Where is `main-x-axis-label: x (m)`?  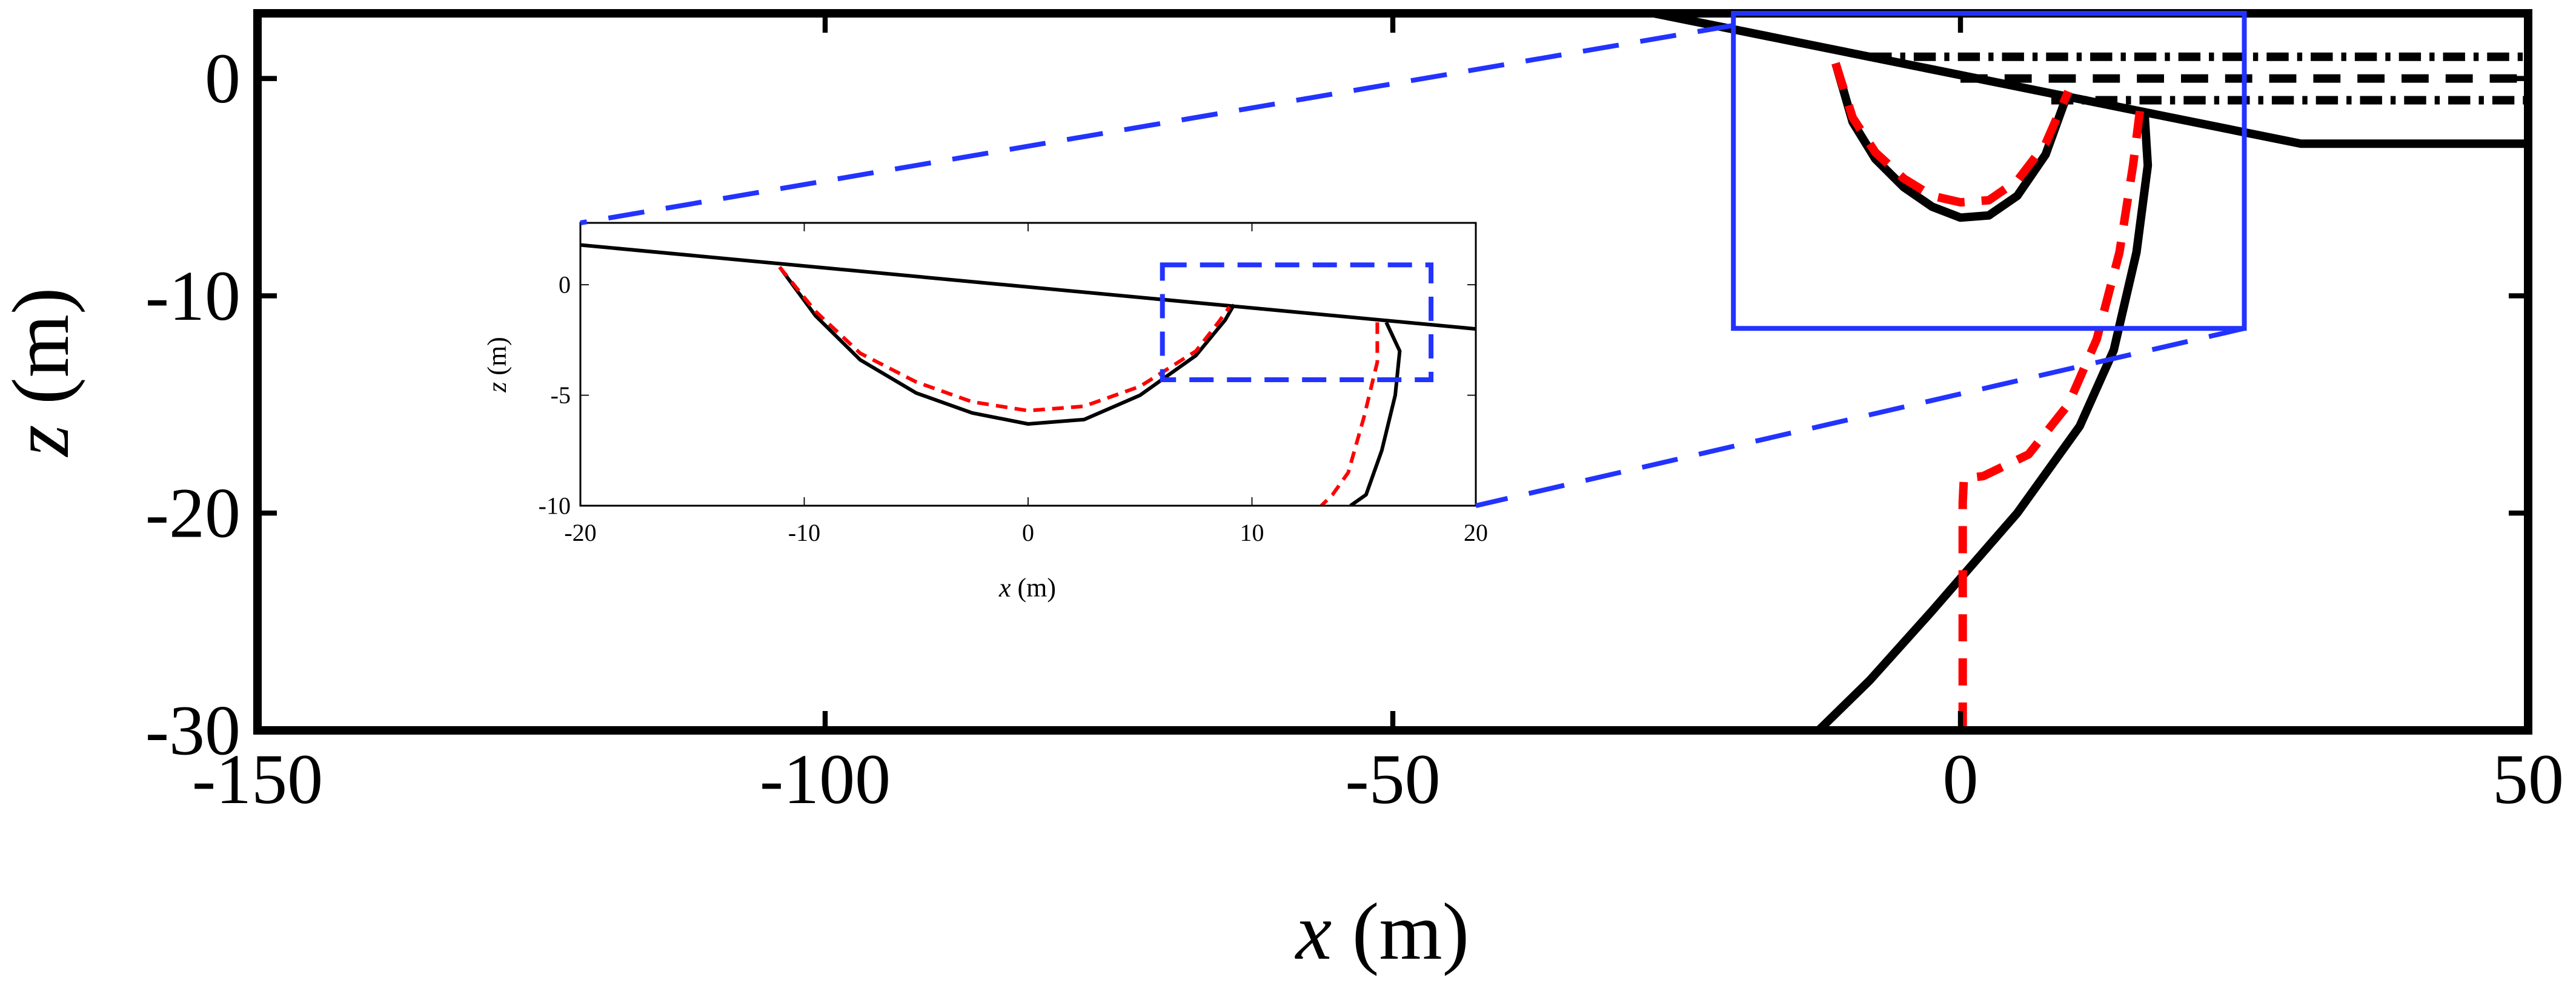 main-x-axis-label: x (m) is located at coordinates (1382, 931).